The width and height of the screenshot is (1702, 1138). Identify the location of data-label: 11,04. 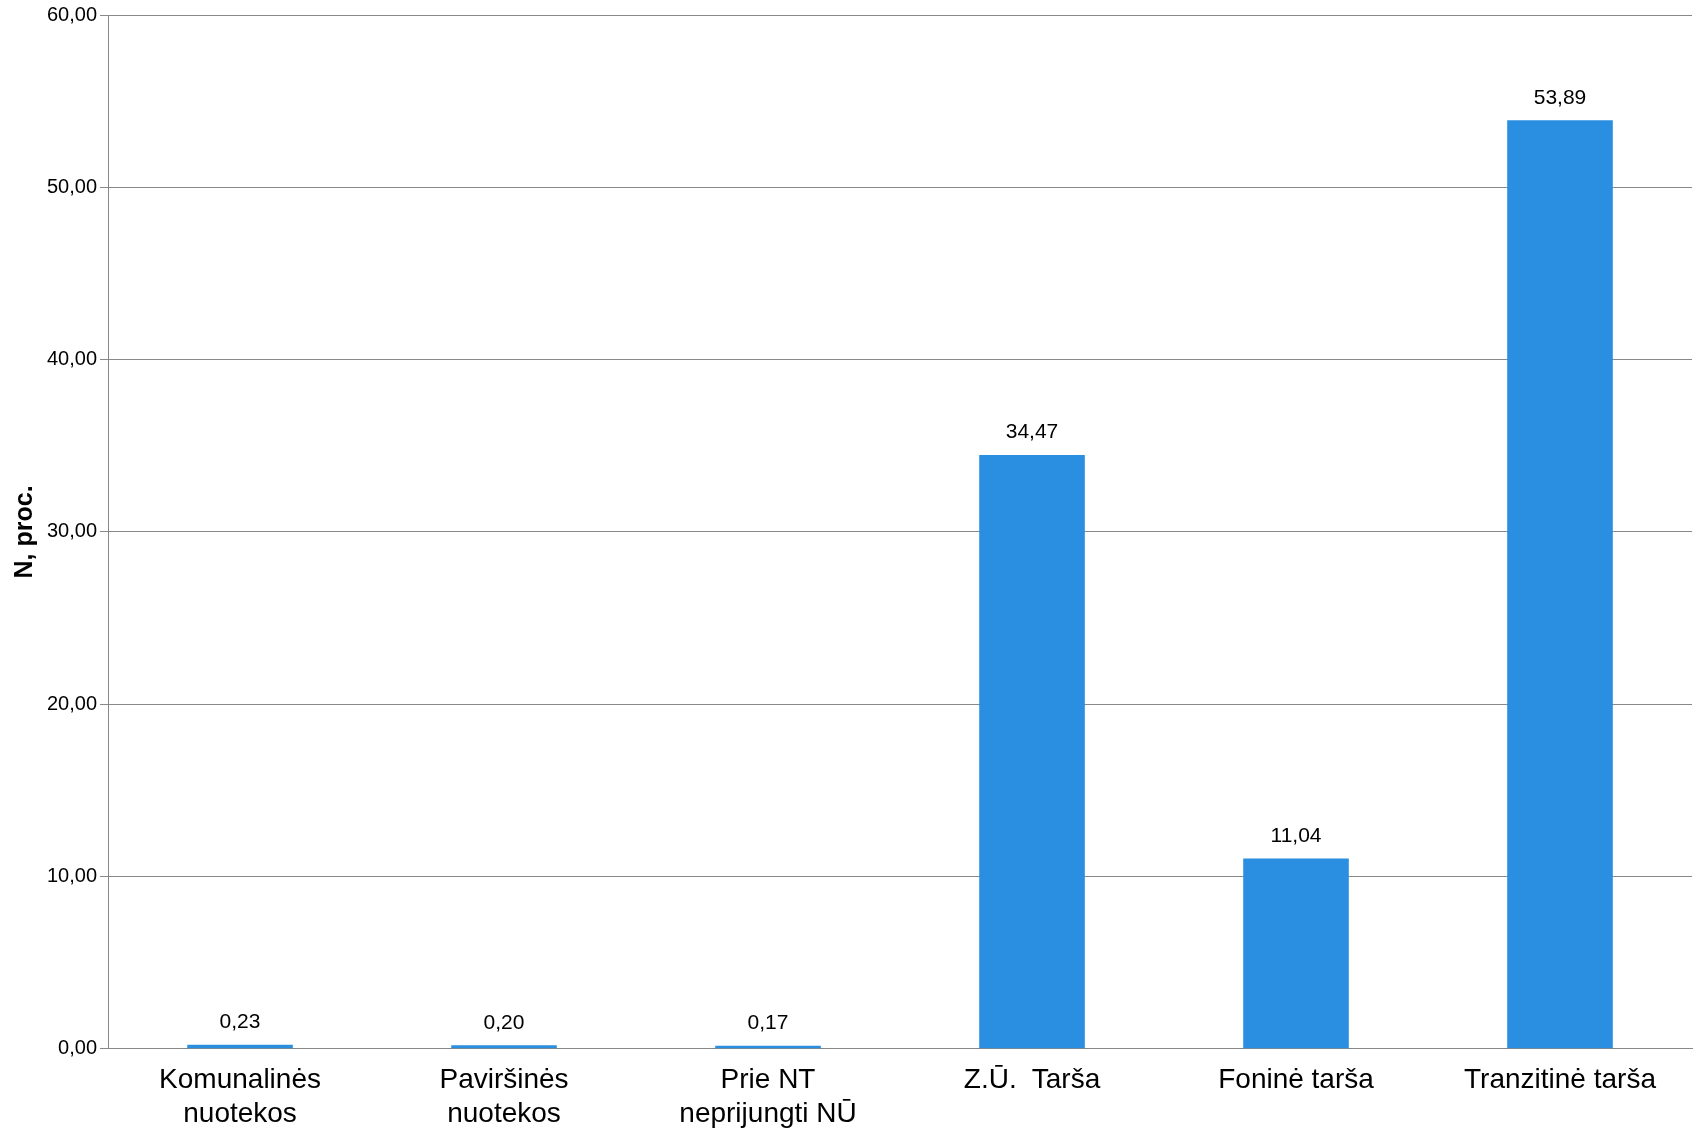
(1296, 834).